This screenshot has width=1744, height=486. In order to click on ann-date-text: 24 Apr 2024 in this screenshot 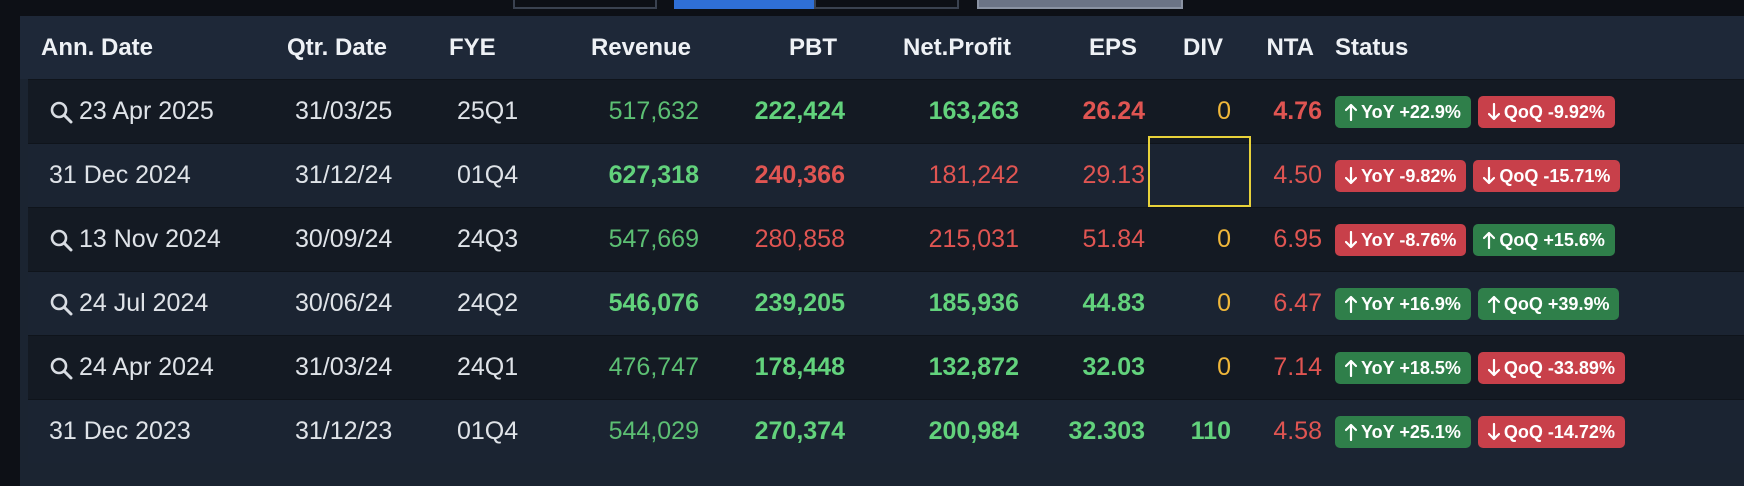, I will do `click(146, 367)`.